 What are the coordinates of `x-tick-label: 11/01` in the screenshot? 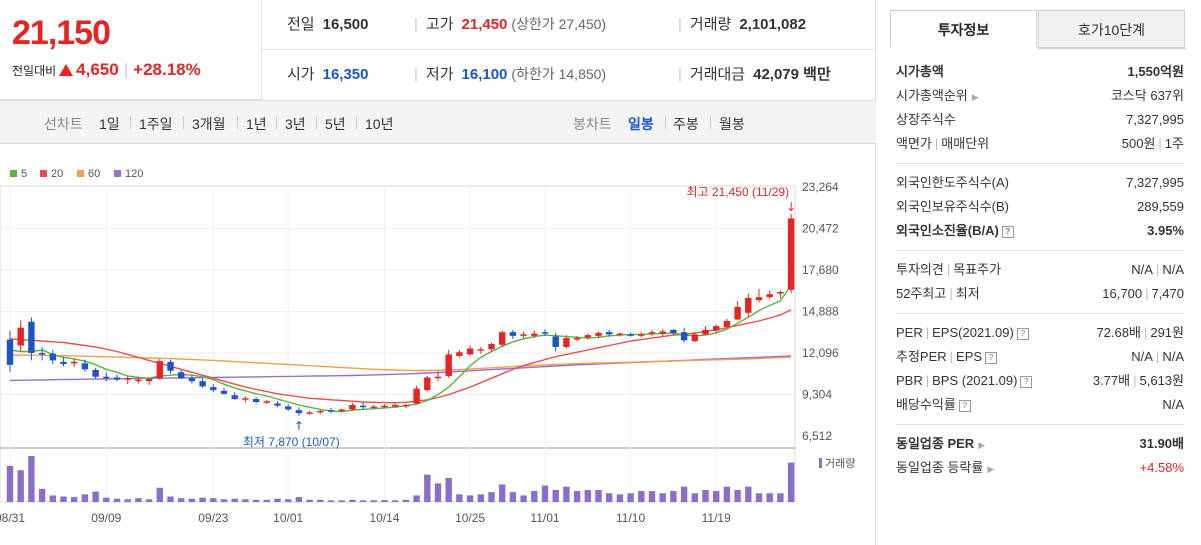 It's located at (544, 518).